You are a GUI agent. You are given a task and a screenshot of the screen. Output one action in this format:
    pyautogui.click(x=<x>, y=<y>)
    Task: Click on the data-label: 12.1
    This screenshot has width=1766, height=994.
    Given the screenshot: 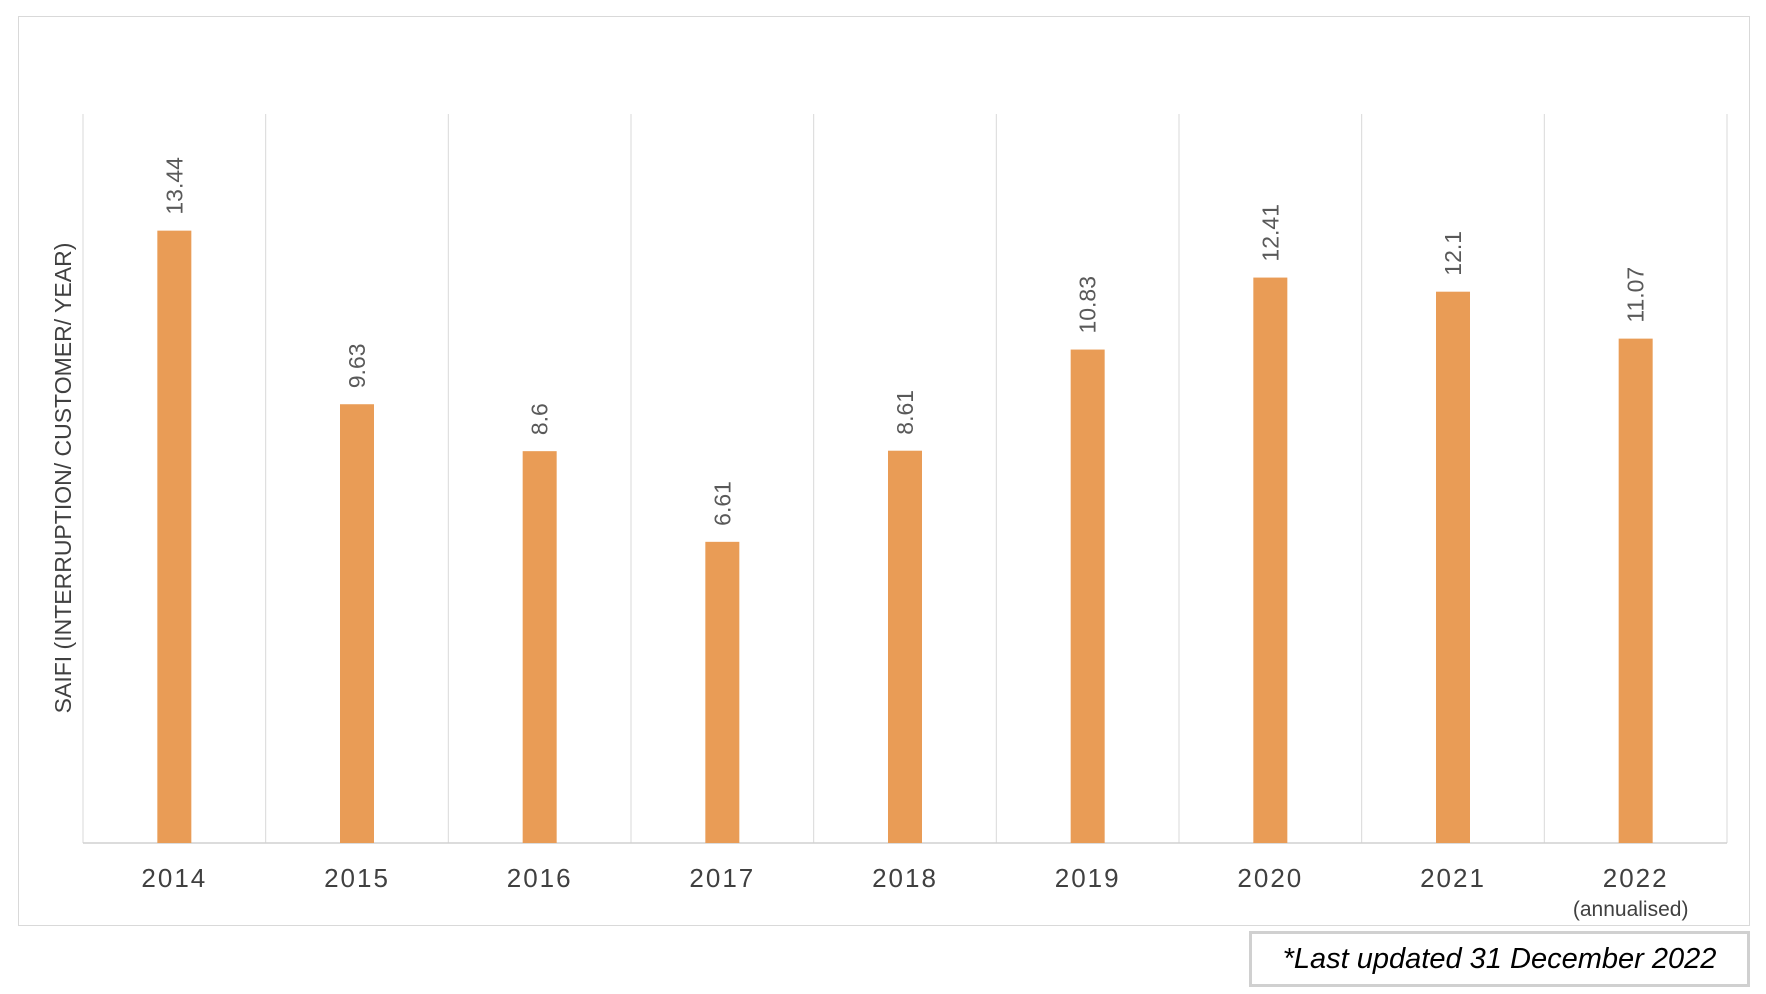 What is the action you would take?
    pyautogui.click(x=1453, y=253)
    